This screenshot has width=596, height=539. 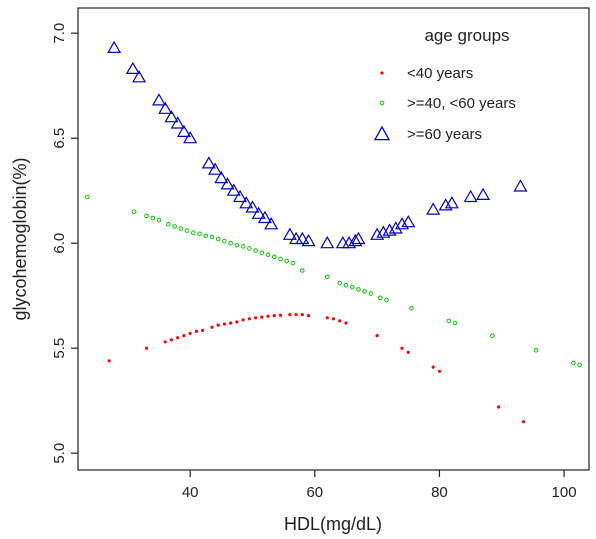 I want to click on legend-title: age groups, so click(x=466, y=35).